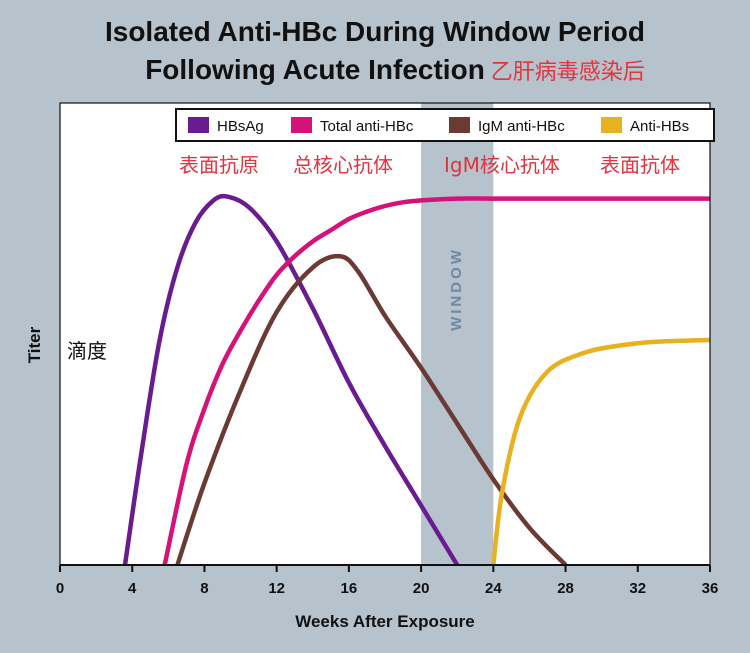 The image size is (750, 653). I want to click on x-tick-label: 32, so click(637, 588).